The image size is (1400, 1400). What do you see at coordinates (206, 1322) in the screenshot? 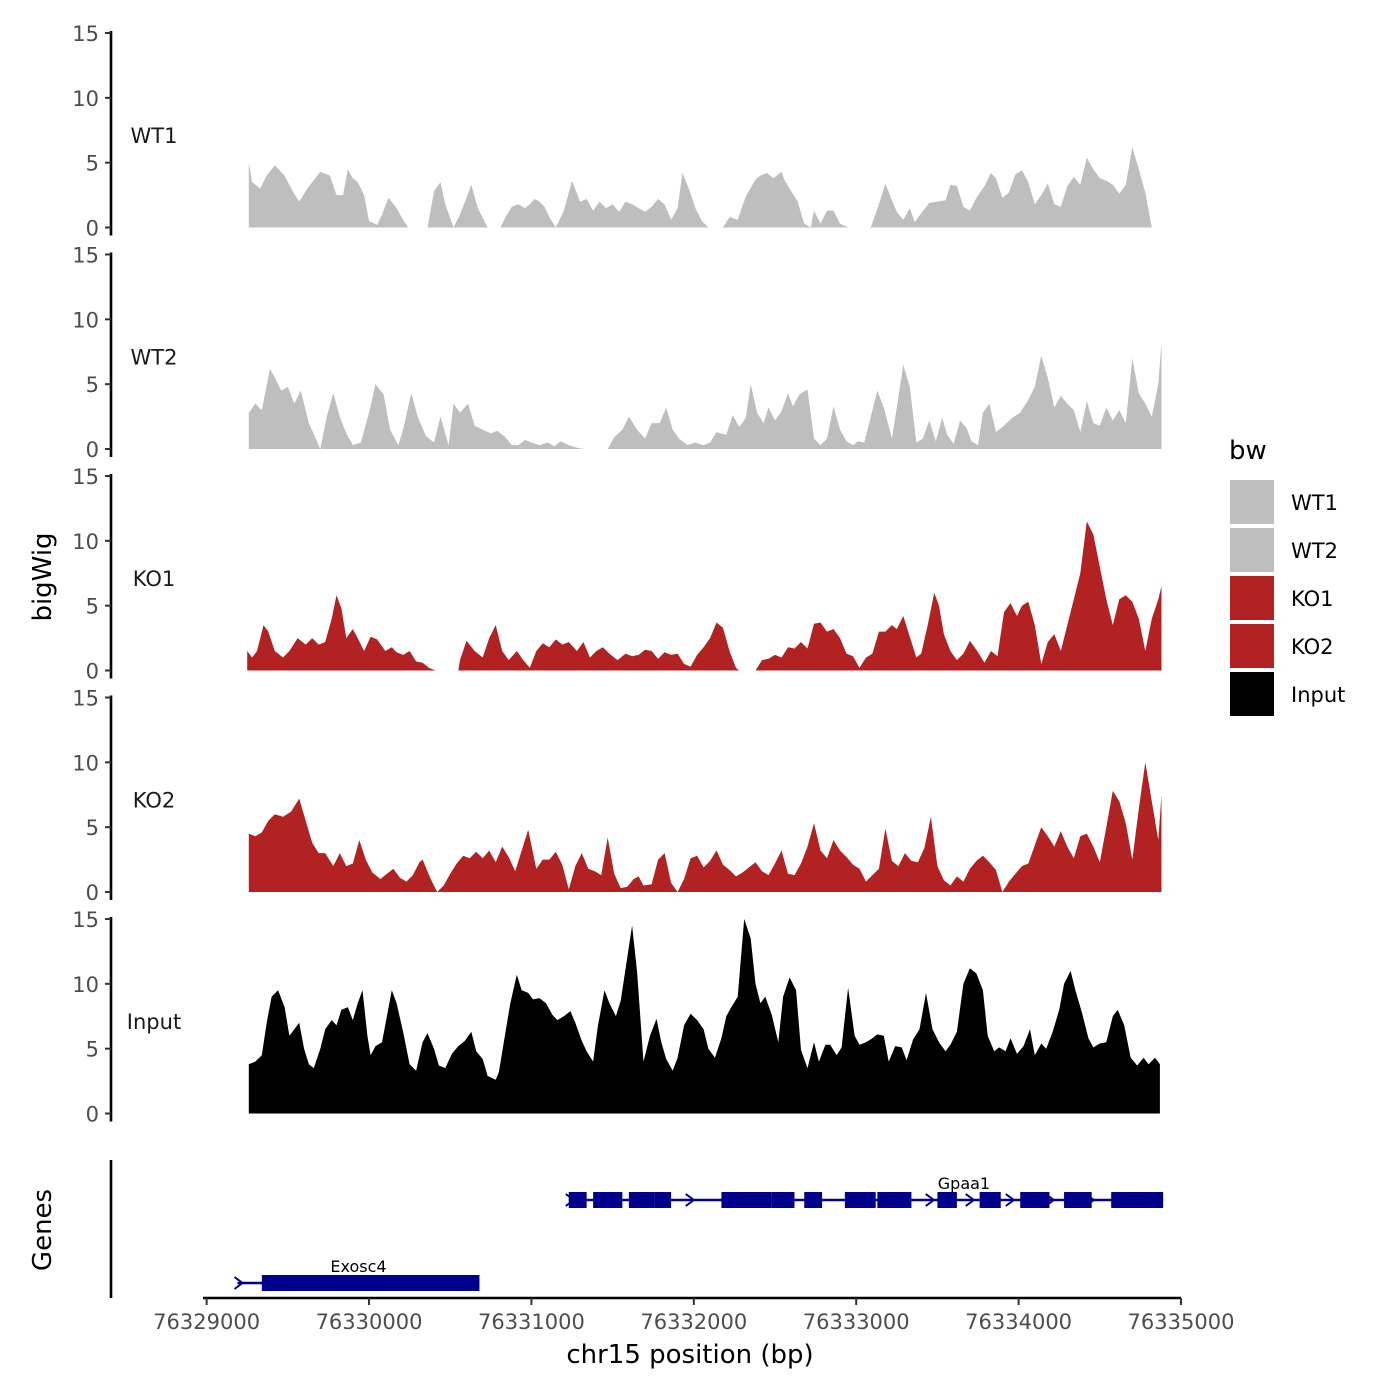
I see `x-tick-label: 76329000` at bounding box center [206, 1322].